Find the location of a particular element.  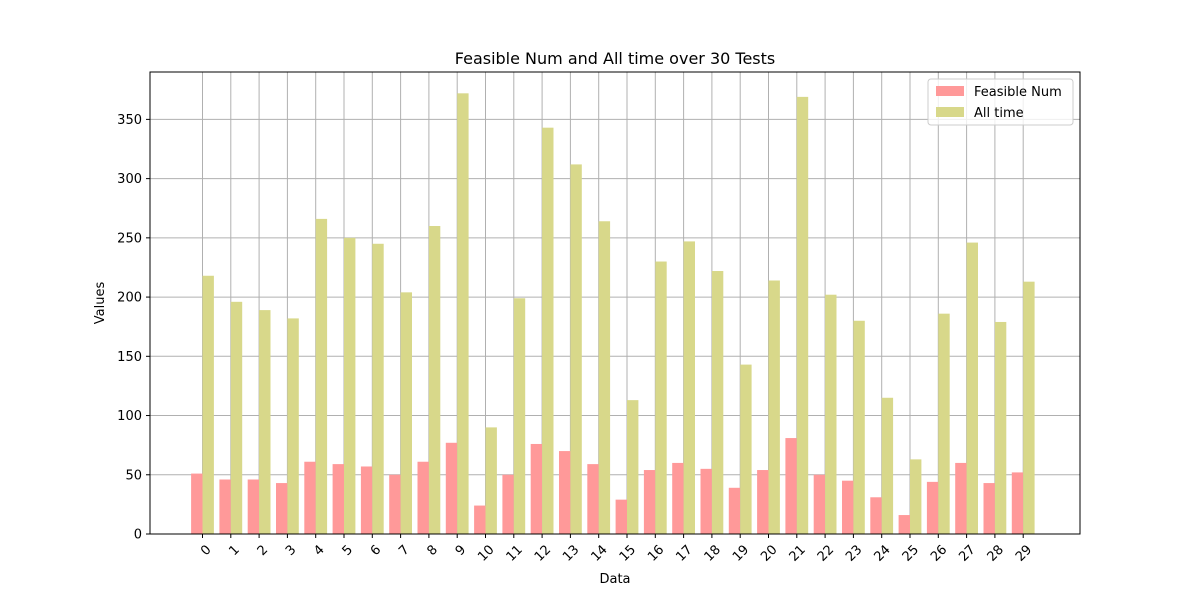

legend-label: Feasible Num is located at coordinates (1018, 92).